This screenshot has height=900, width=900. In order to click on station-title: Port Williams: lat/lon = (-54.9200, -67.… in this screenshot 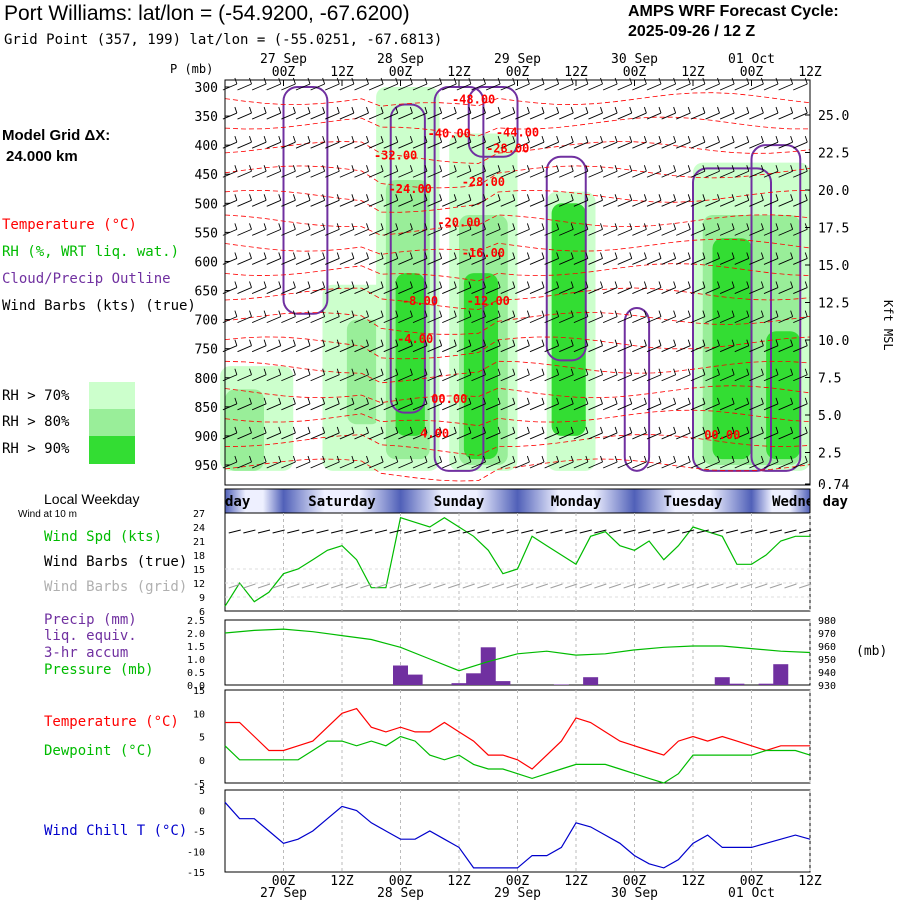, I will do `click(207, 13)`.